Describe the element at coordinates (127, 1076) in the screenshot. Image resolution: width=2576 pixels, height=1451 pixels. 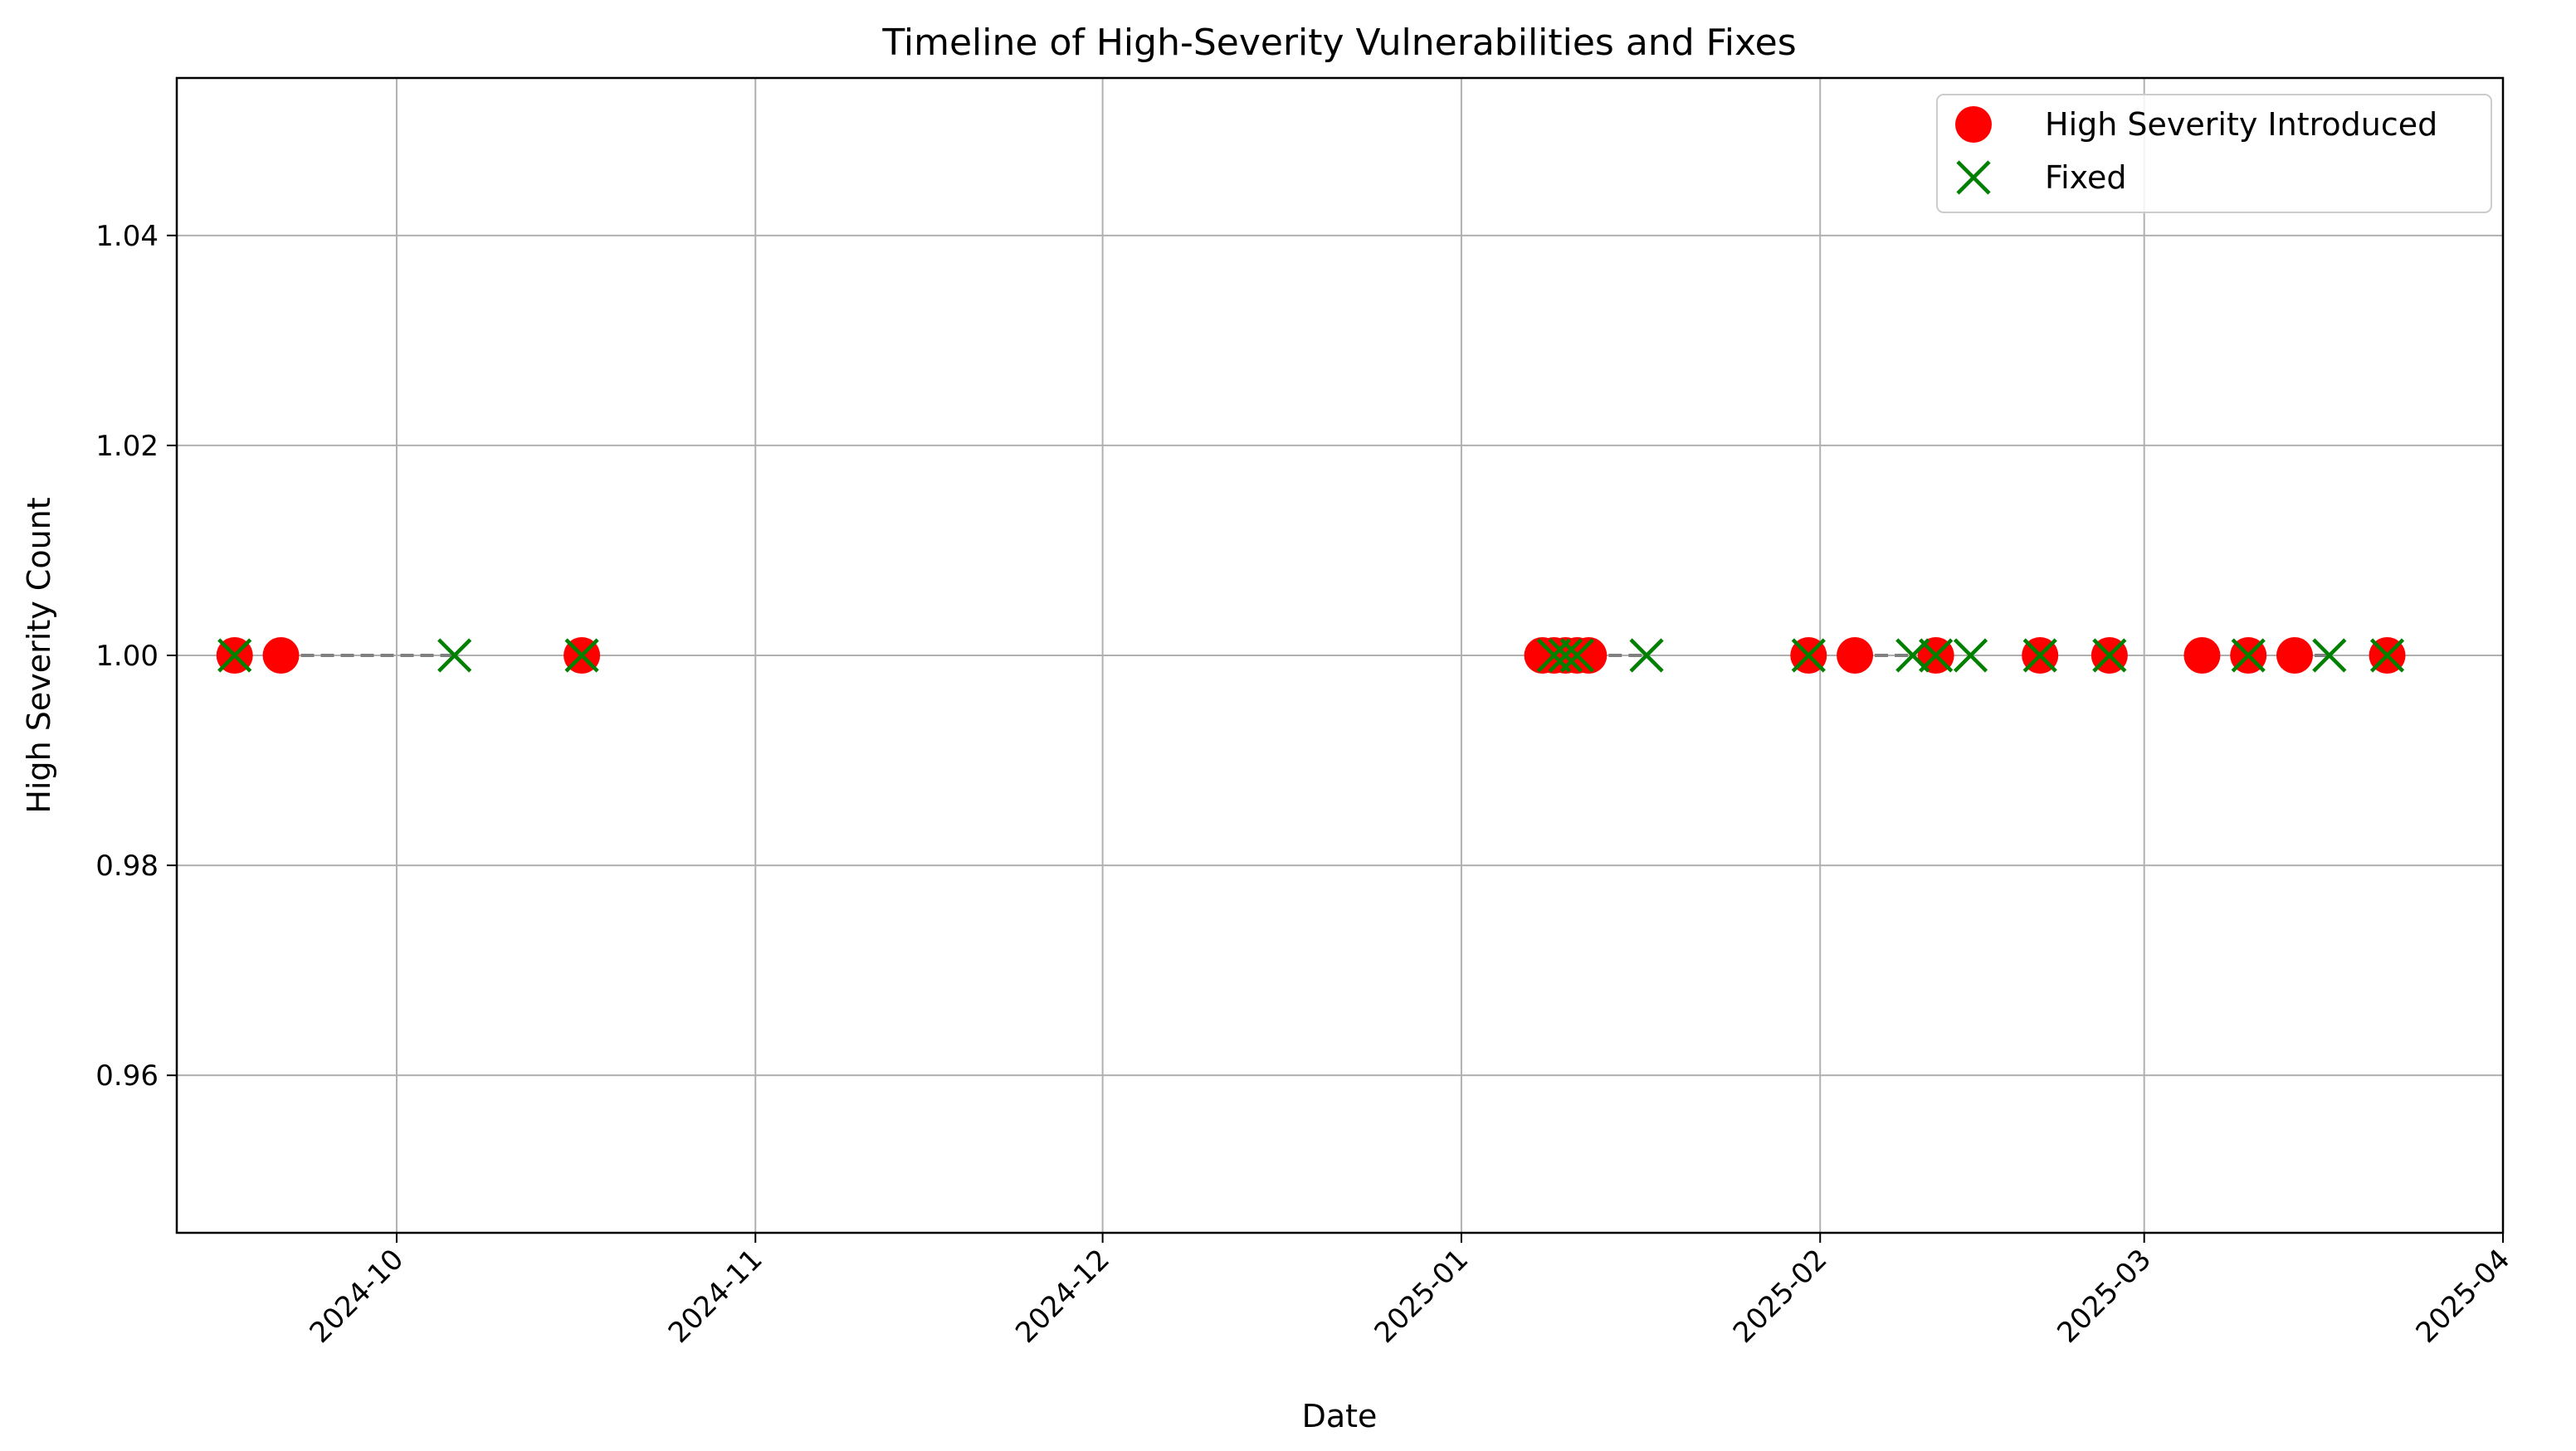
I see `y-tick-label: 0.96` at that location.